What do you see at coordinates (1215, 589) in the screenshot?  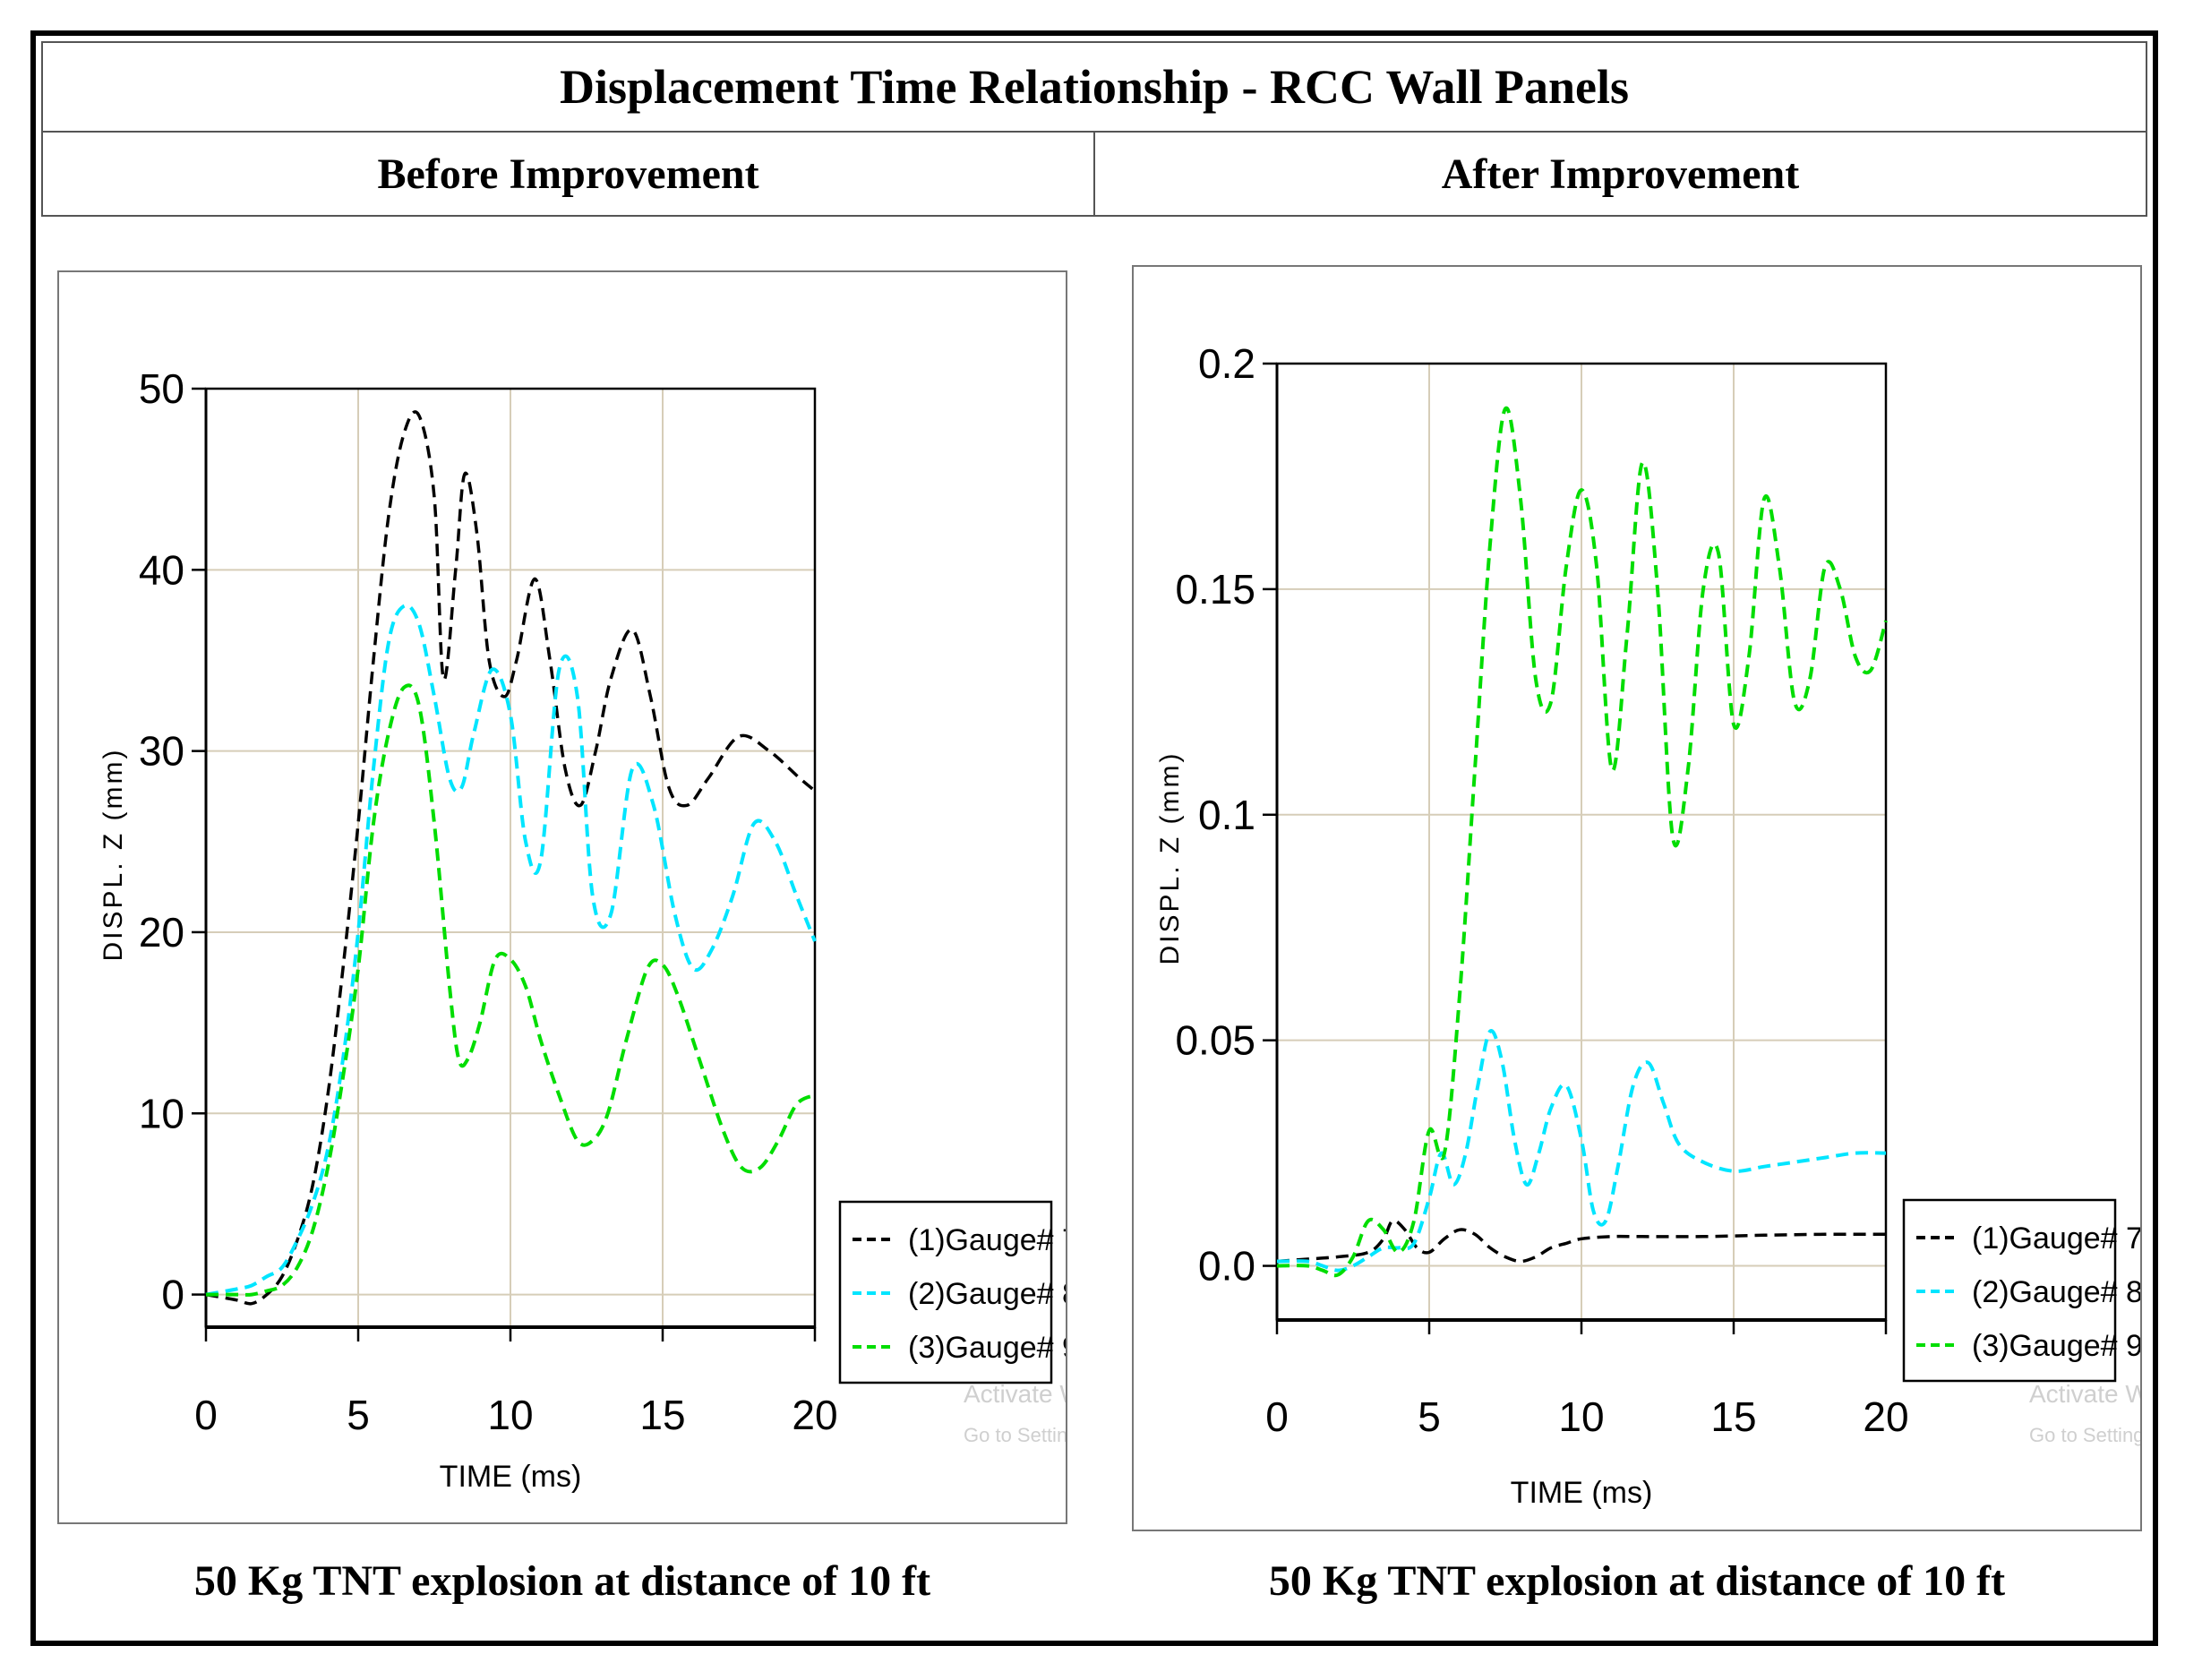 I see `y-tick-label: 0.15` at bounding box center [1215, 589].